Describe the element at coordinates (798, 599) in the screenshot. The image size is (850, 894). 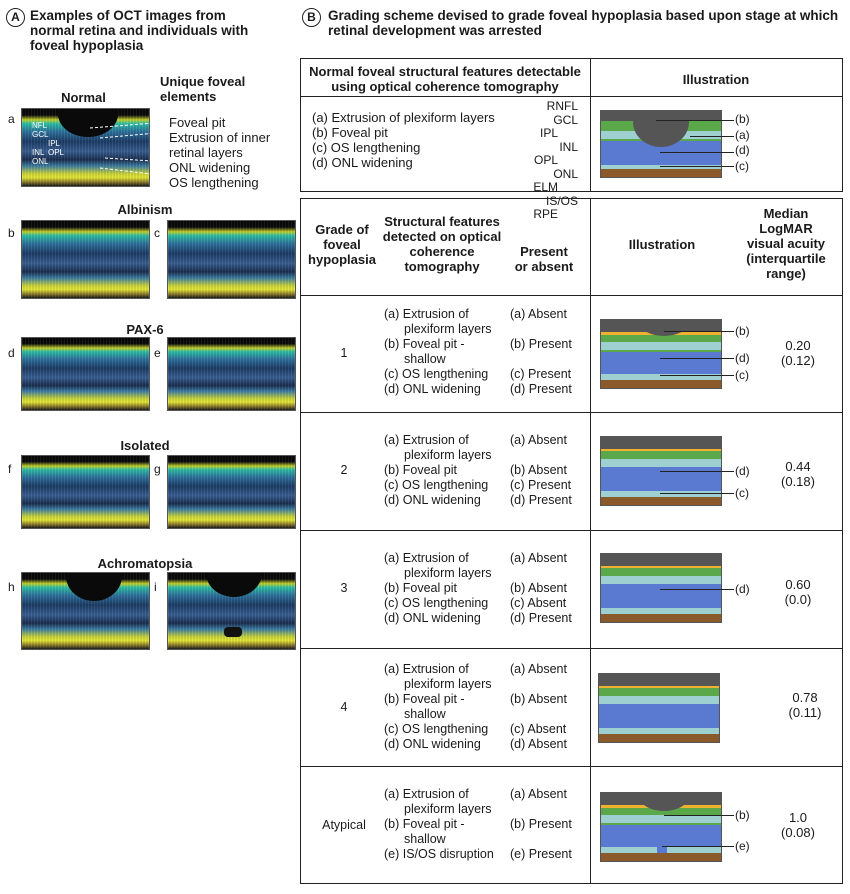
I see `va-iqr: (0.0)` at that location.